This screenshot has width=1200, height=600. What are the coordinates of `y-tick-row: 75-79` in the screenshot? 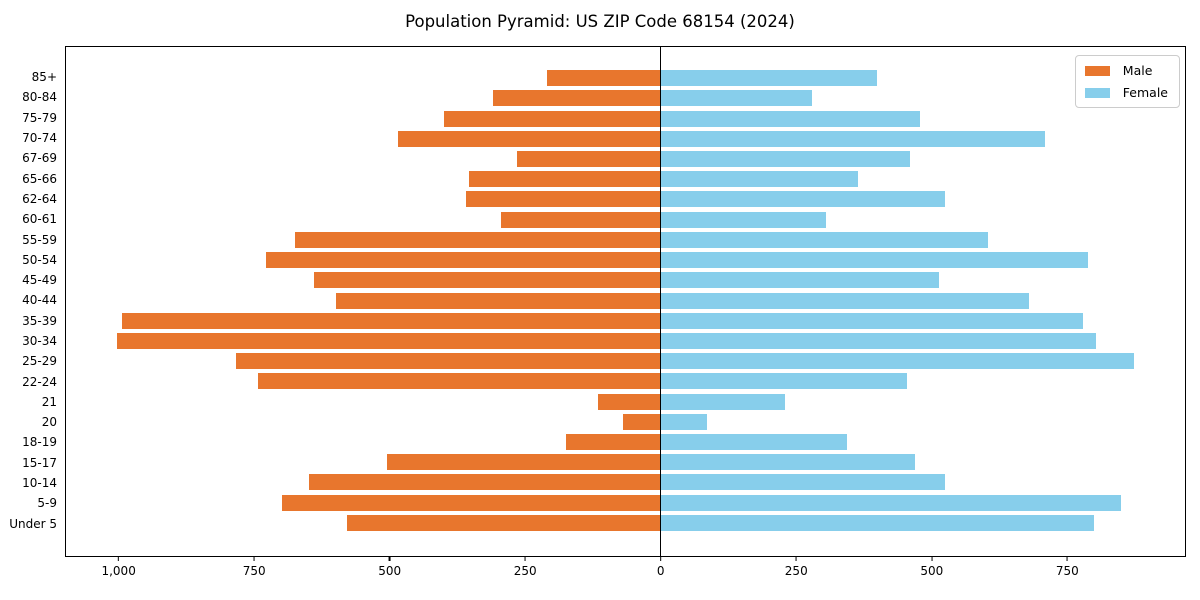 It's located at (34, 118).